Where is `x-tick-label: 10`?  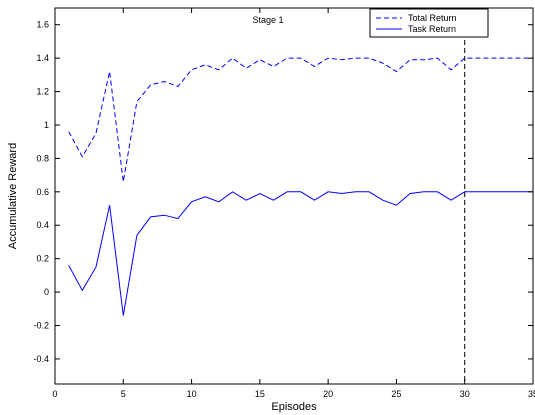 x-tick-label: 10 is located at coordinates (192, 394).